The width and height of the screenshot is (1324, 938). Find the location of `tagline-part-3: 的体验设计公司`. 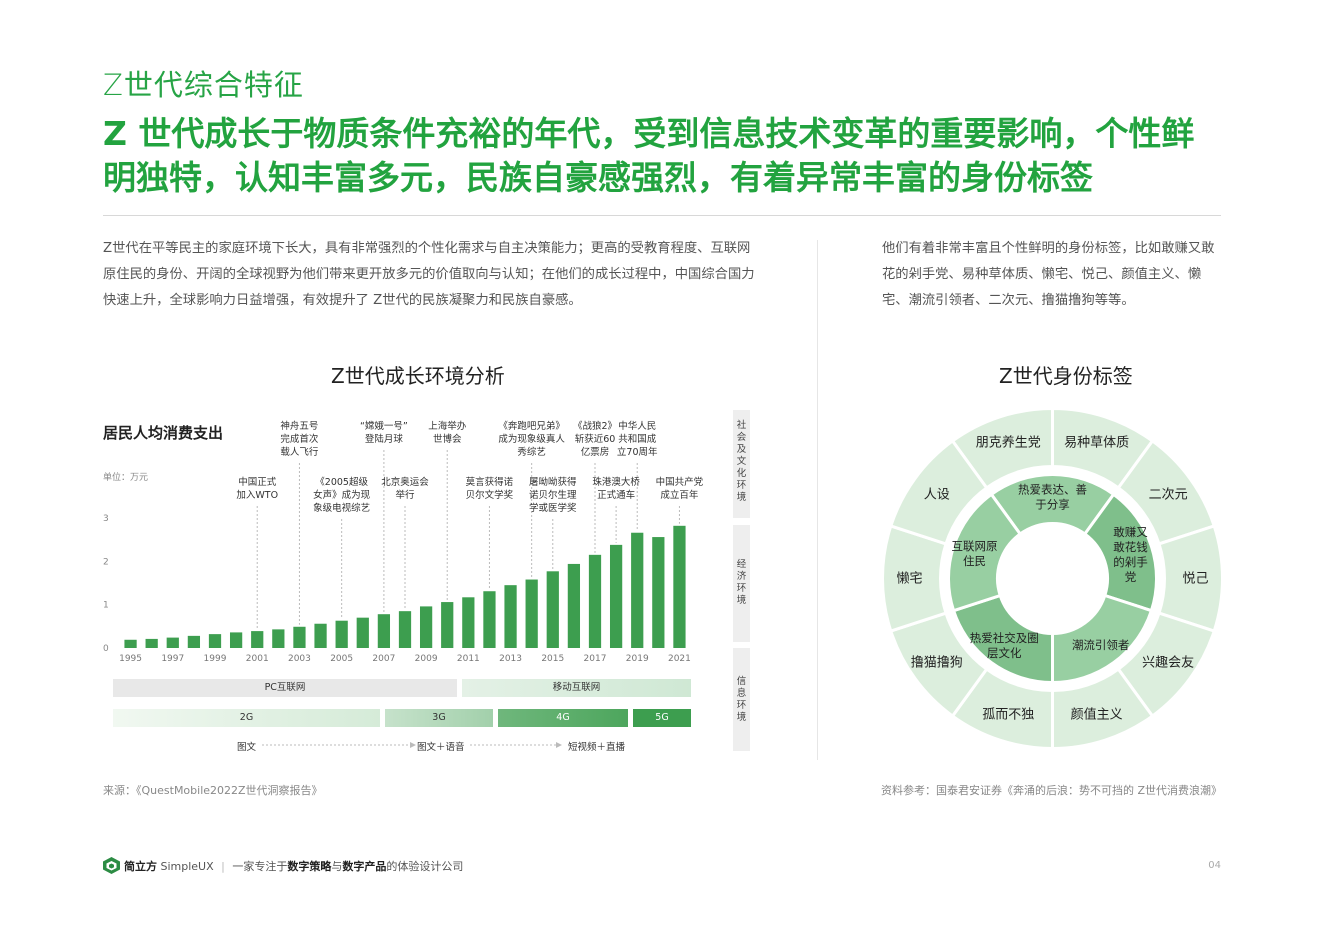

tagline-part-3: 的体验设计公司 is located at coordinates (425, 866).